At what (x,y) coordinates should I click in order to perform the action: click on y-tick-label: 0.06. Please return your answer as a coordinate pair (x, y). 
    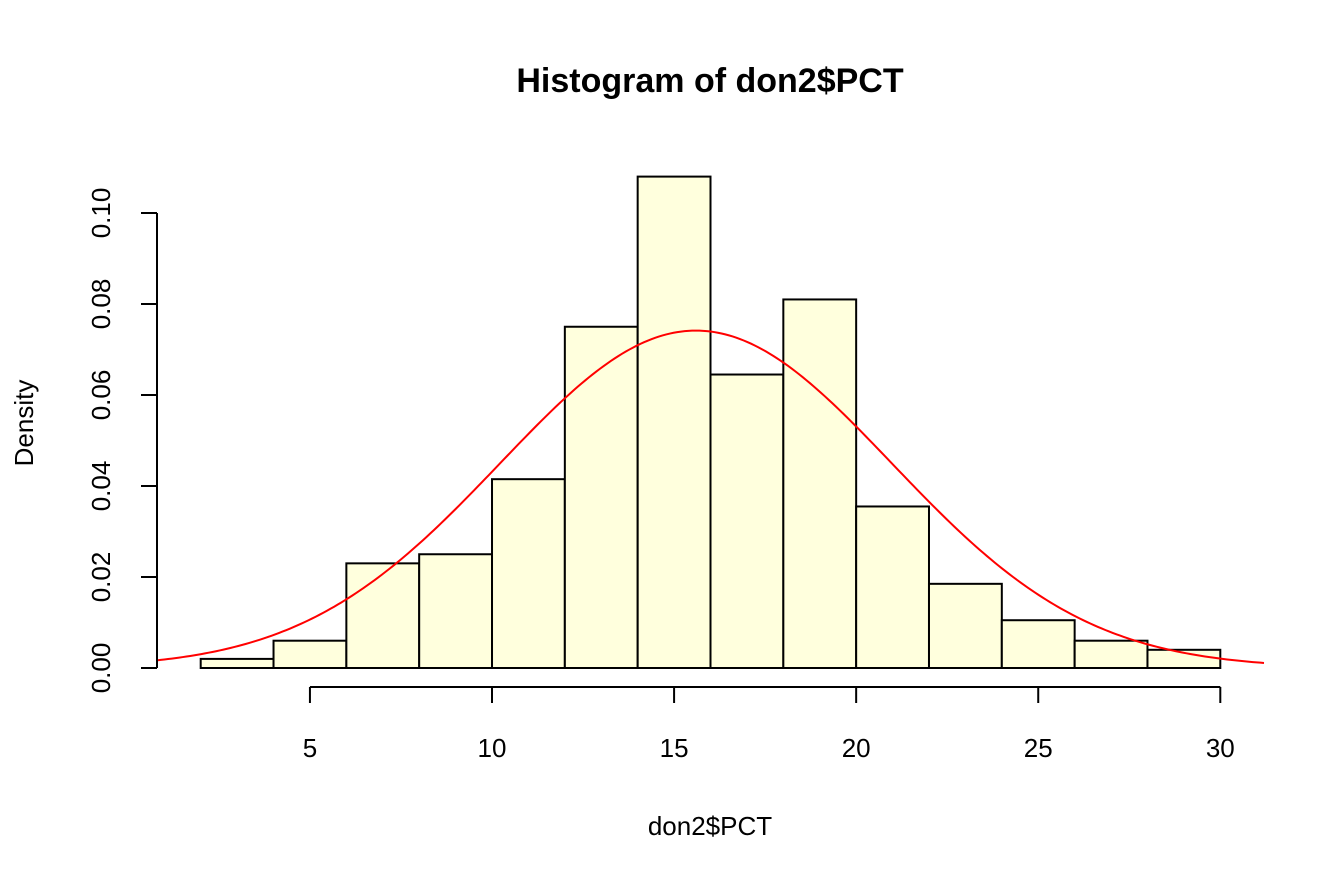
    Looking at the image, I should click on (101, 395).